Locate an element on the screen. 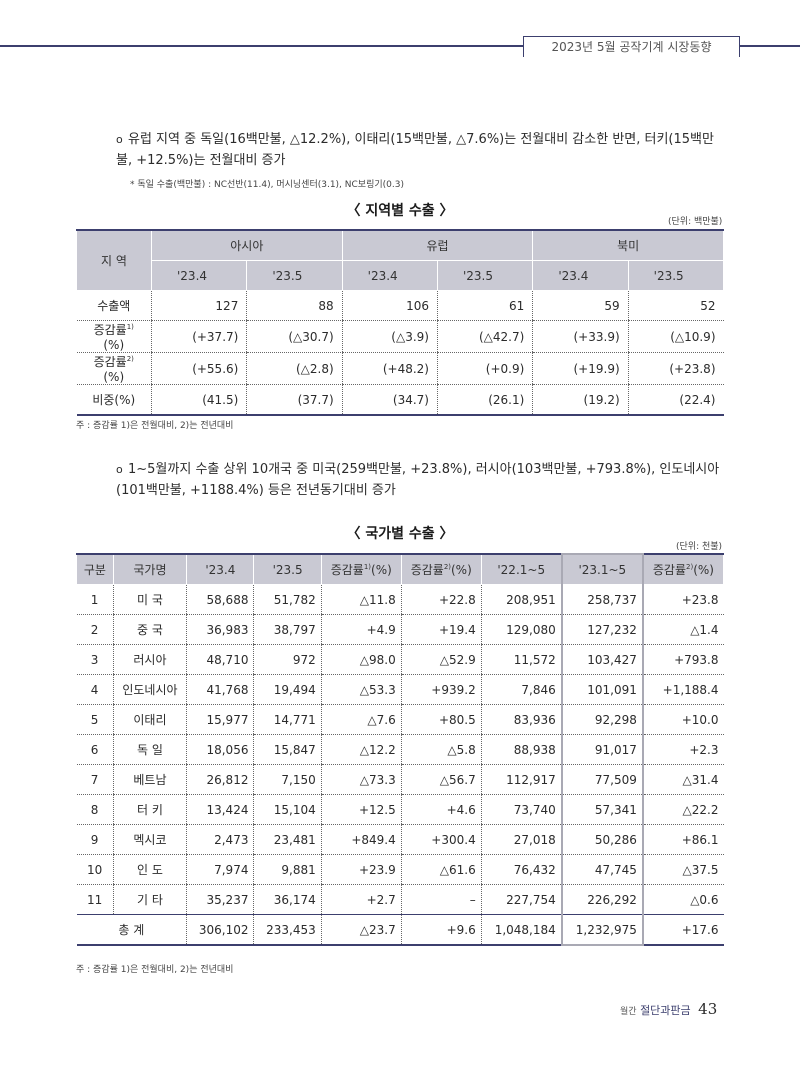 This screenshot has height=1066, width=800. table-cell: 3 is located at coordinates (95, 659).